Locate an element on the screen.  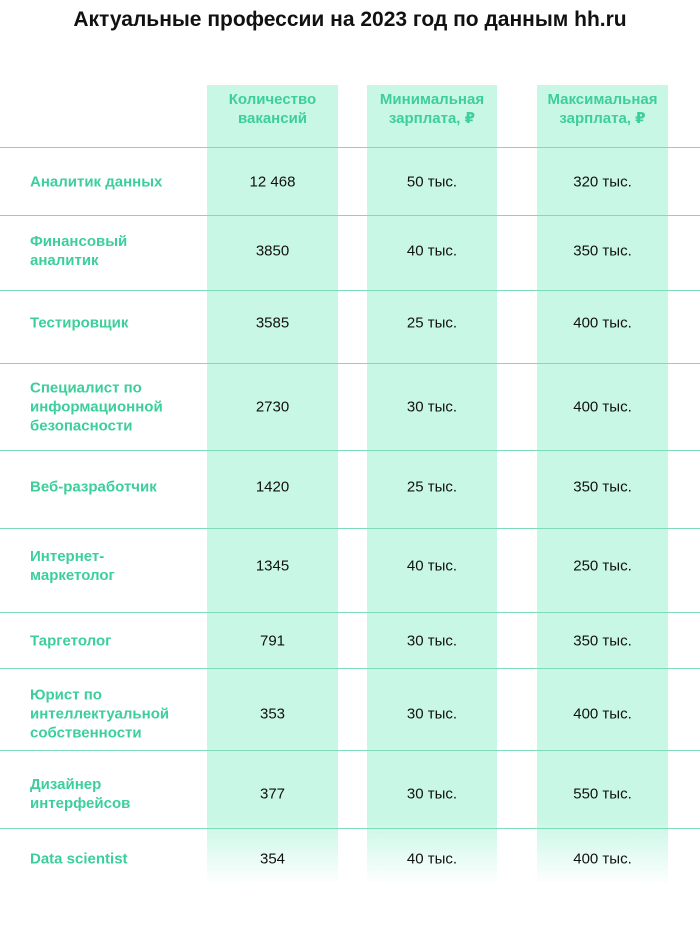
cell-value: 3850 is located at coordinates (272, 251).